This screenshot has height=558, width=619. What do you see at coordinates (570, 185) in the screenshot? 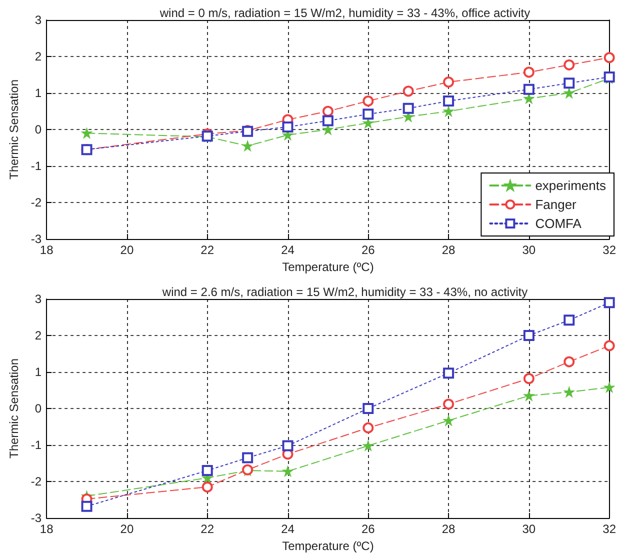
I see `legend-label: experiments` at bounding box center [570, 185].